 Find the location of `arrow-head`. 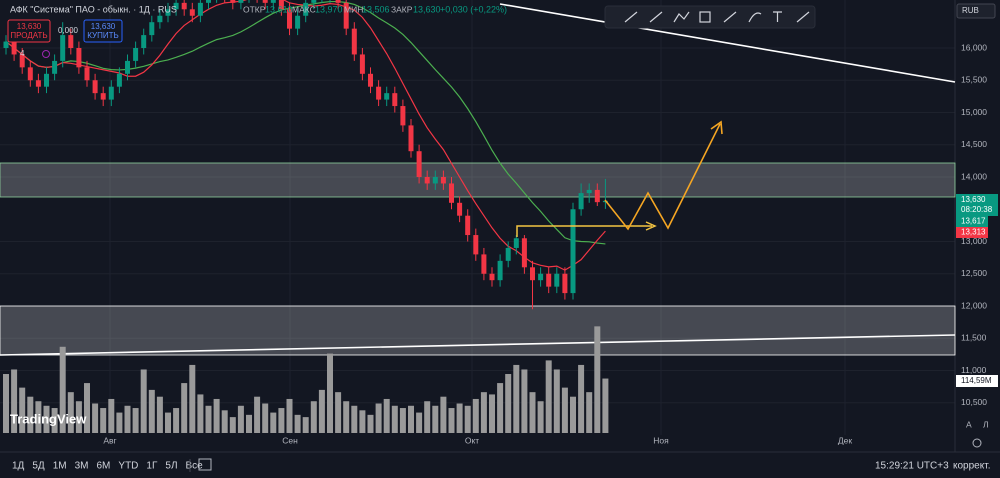

arrow-head is located at coordinates (716, 127).